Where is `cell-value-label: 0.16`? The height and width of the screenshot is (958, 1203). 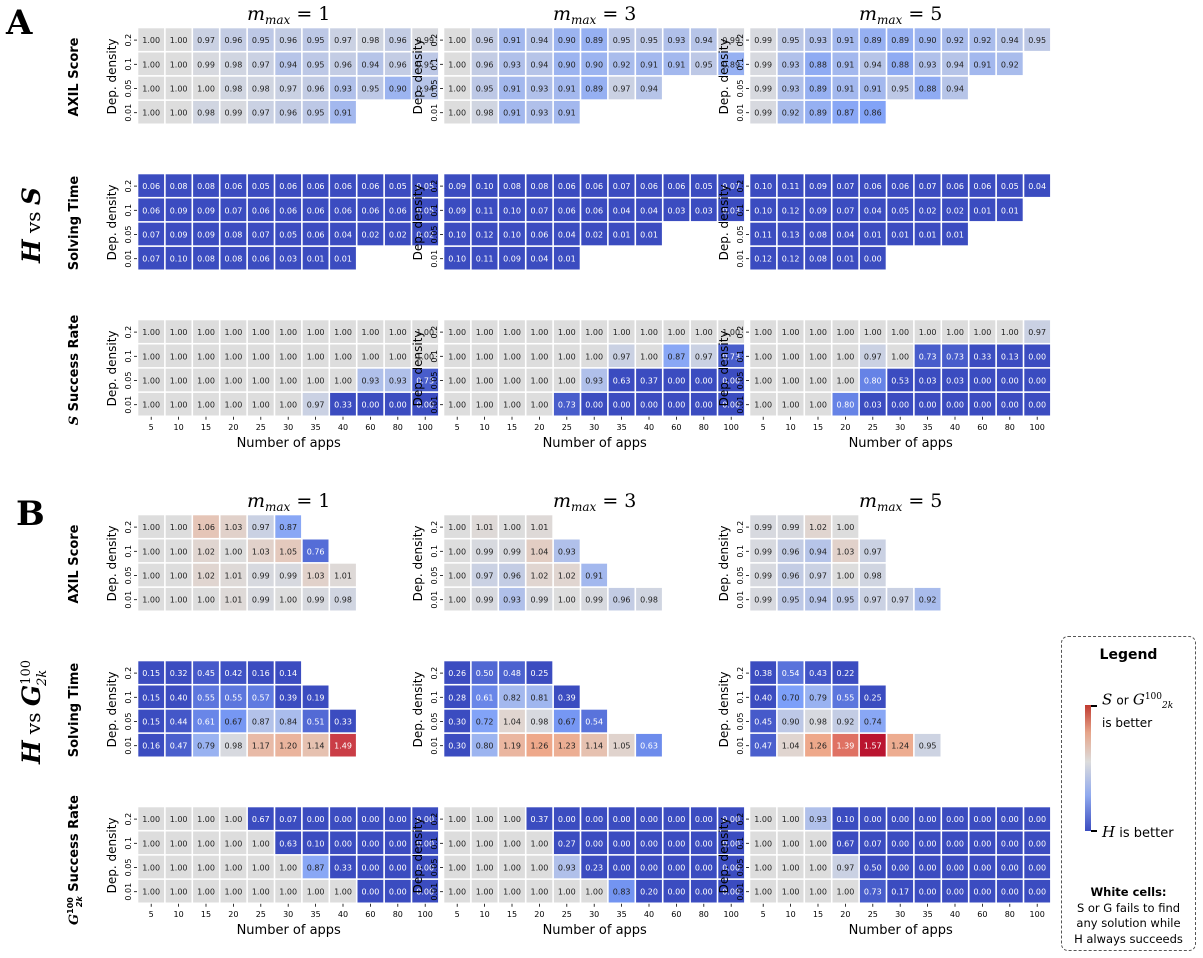 cell-value-label: 0.16 is located at coordinates (151, 746).